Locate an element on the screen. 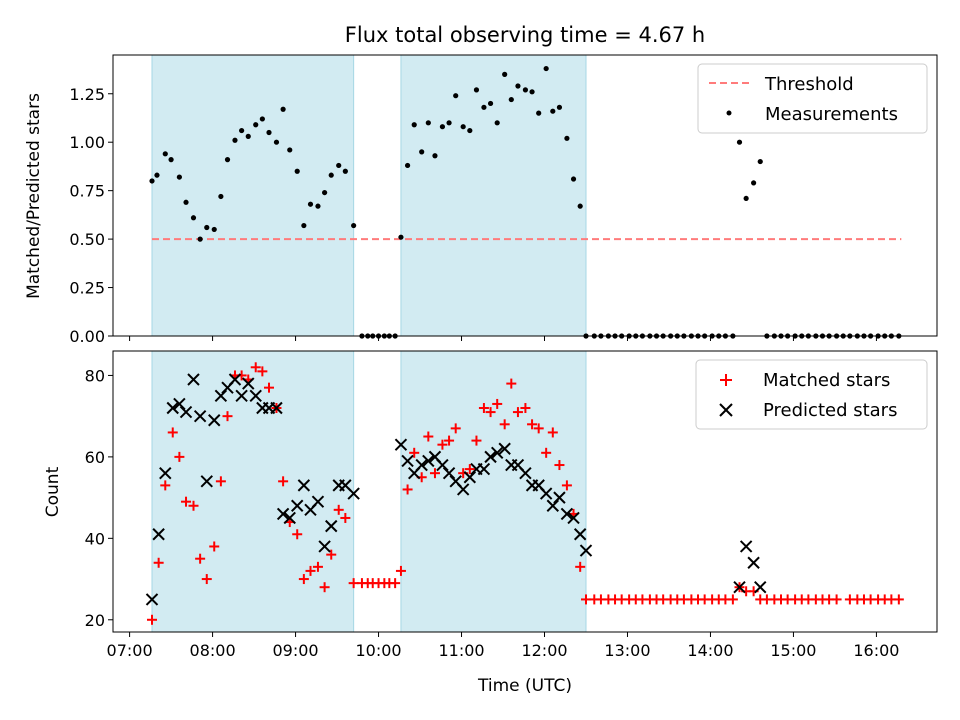 This screenshot has width=960, height=720. legend-matched-swatch is located at coordinates (726, 380).